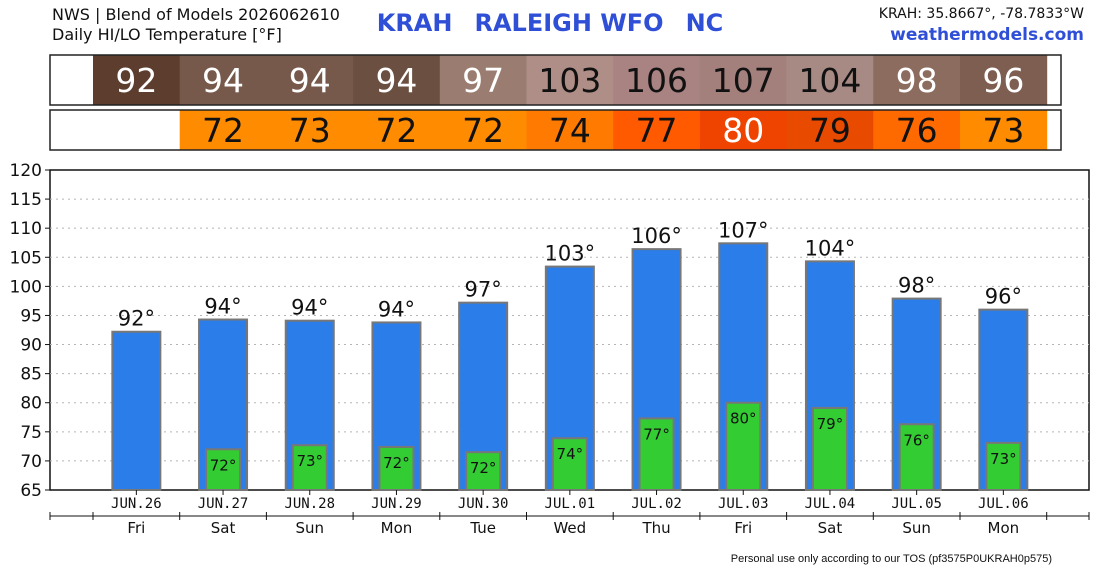  I want to click on hi-bar-label: 92°, so click(136, 319).